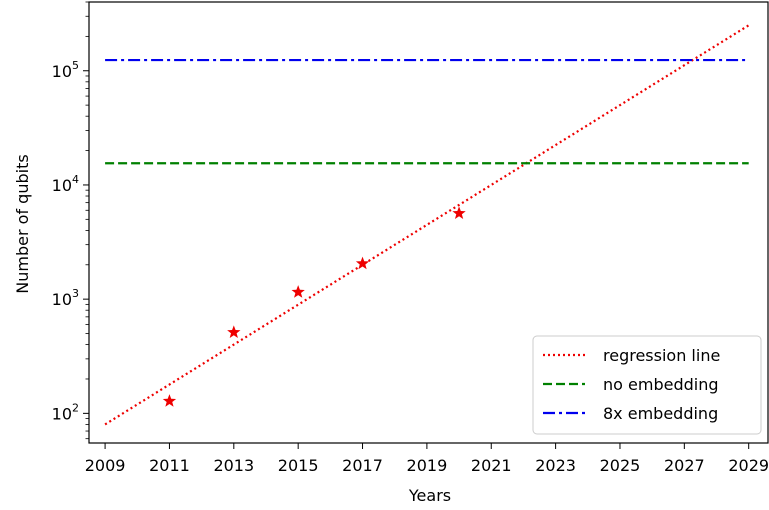 The height and width of the screenshot is (510, 769). Describe the element at coordinates (233, 465) in the screenshot. I see `x-tick-label: 2013` at that location.